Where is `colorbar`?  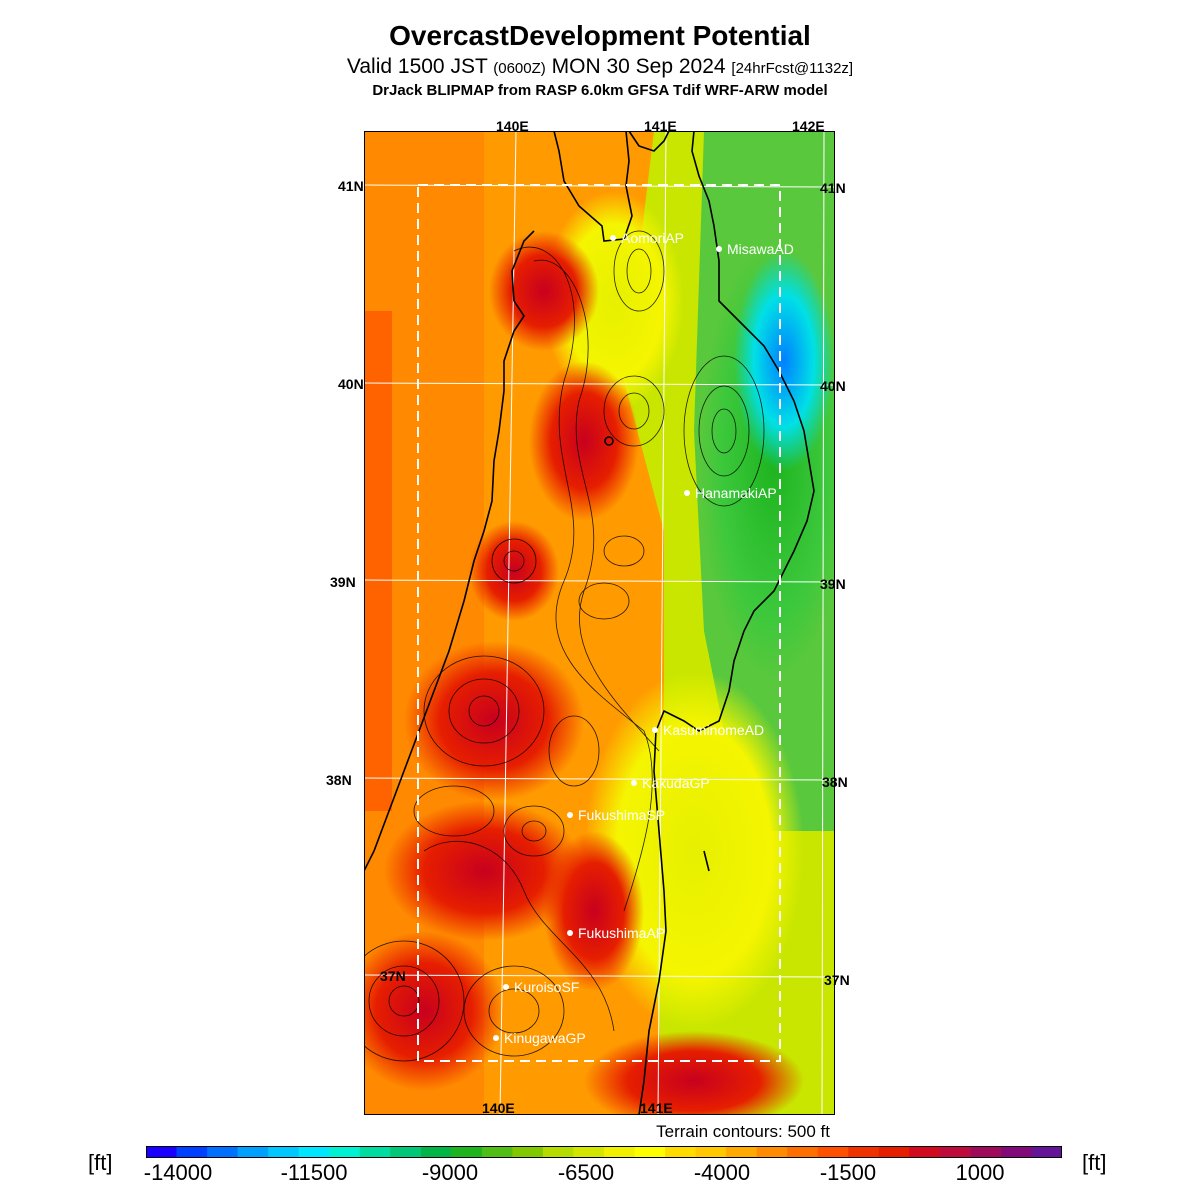 colorbar is located at coordinates (604, 1152).